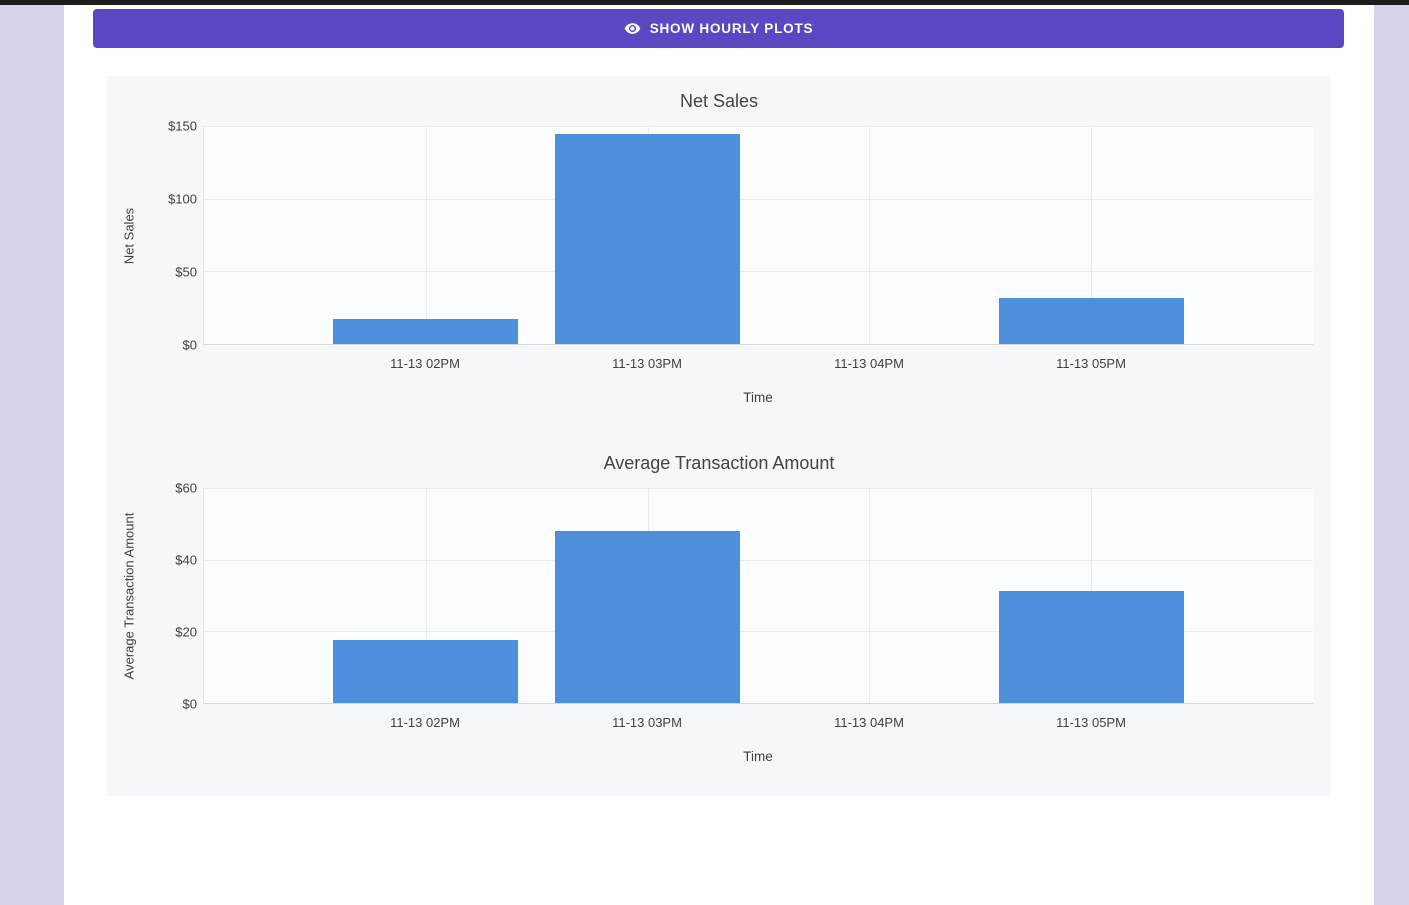  What do you see at coordinates (152, 236) in the screenshot?
I see `y-axis-ticks: $0 $50 $100 $150` at bounding box center [152, 236].